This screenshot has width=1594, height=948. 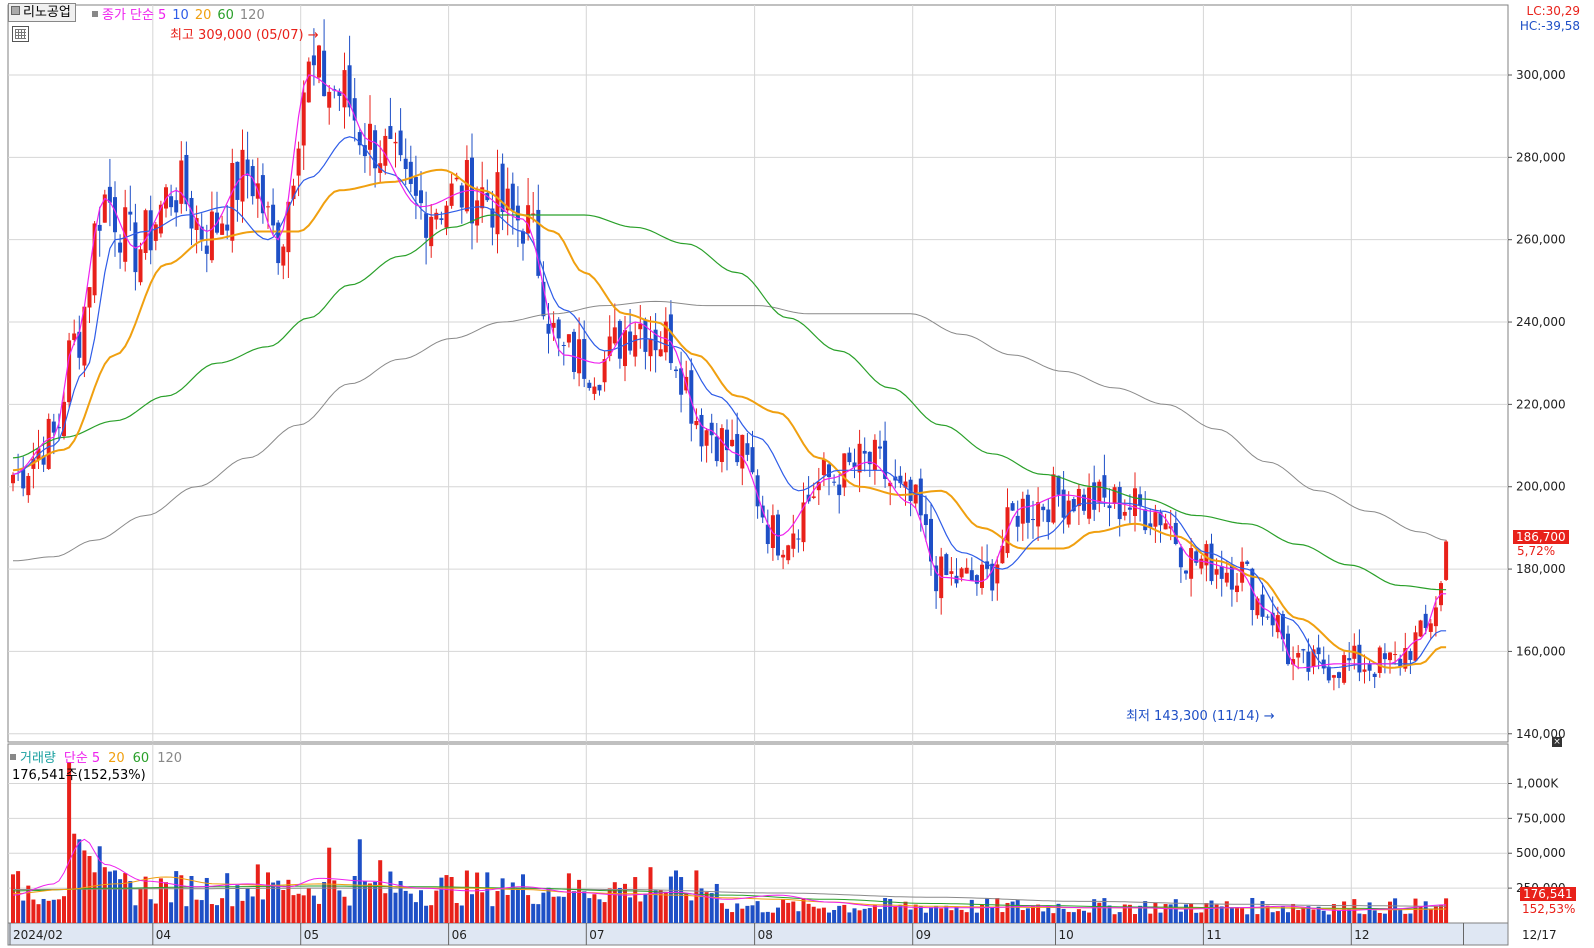 What do you see at coordinates (1541, 404) in the screenshot?
I see `price-tick-label: 220,000` at bounding box center [1541, 404].